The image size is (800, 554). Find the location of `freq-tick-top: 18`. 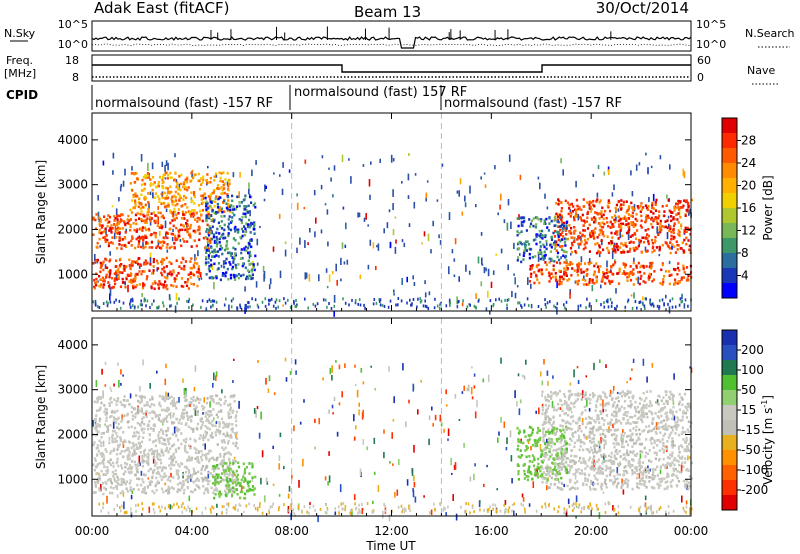

freq-tick-top: 18 is located at coordinates (72, 60).